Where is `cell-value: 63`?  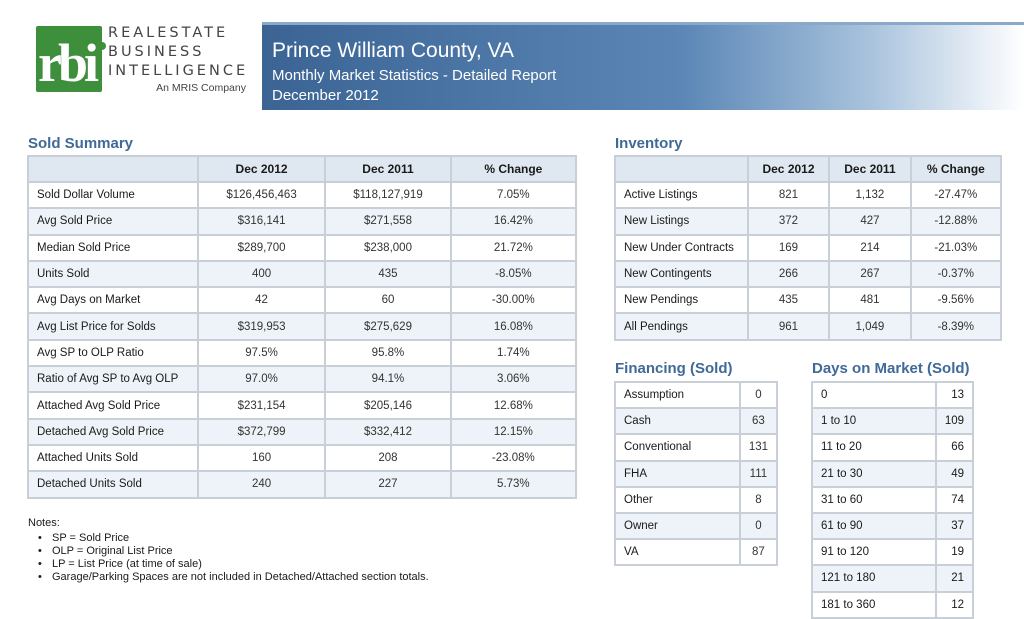 cell-value: 63 is located at coordinates (758, 421).